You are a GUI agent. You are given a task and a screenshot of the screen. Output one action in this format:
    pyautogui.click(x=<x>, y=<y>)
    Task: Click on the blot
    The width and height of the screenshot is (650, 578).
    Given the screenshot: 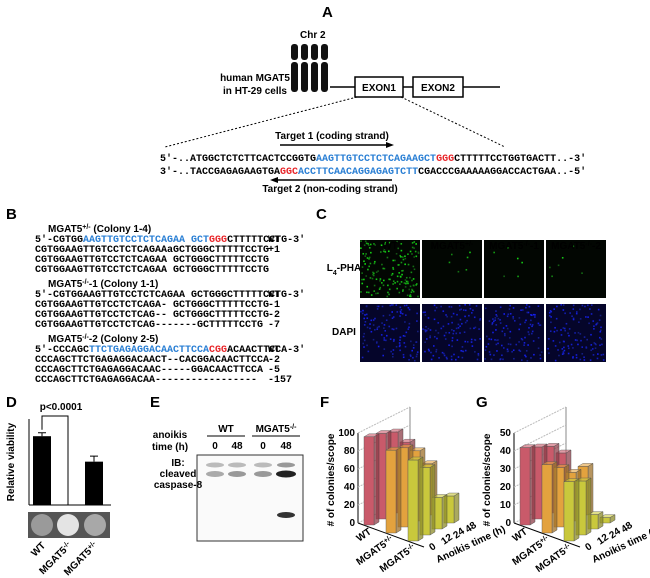 What is the action you would take?
    pyautogui.click(x=250, y=498)
    